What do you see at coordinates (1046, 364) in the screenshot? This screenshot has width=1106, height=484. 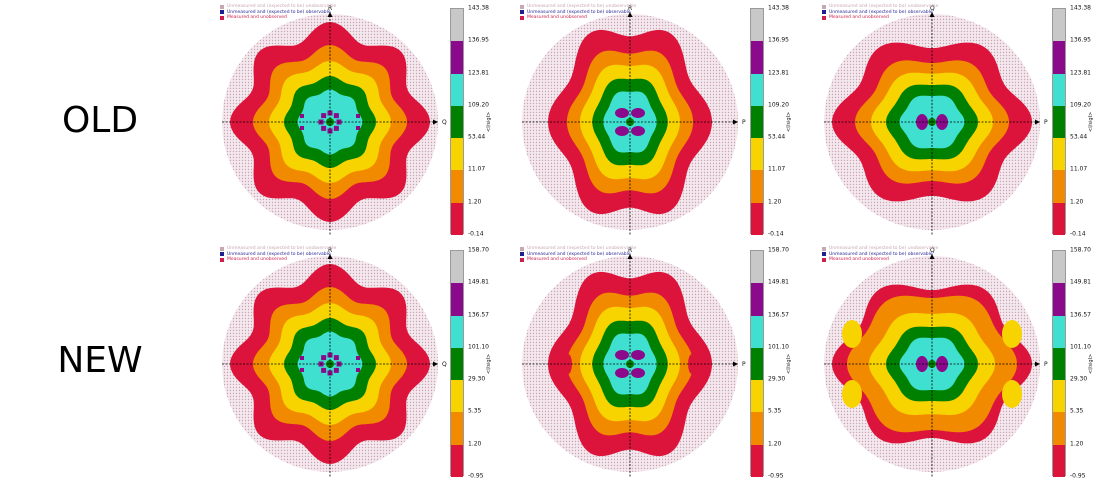 I see `axis-label-horizontal: P` at bounding box center [1046, 364].